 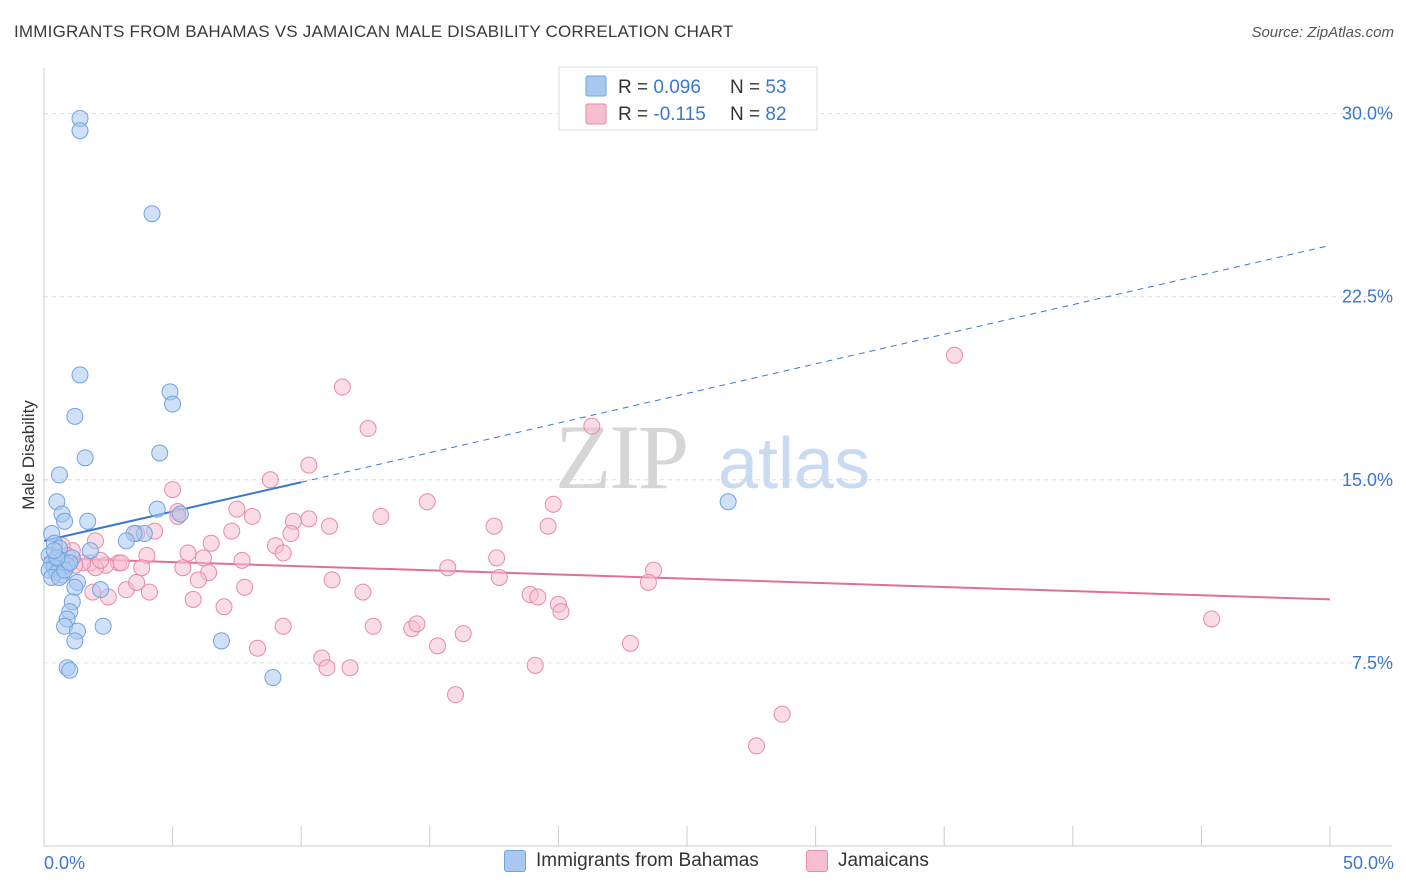 What do you see at coordinates (775, 87) in the screenshot?
I see `legend-n-value: 53` at bounding box center [775, 87].